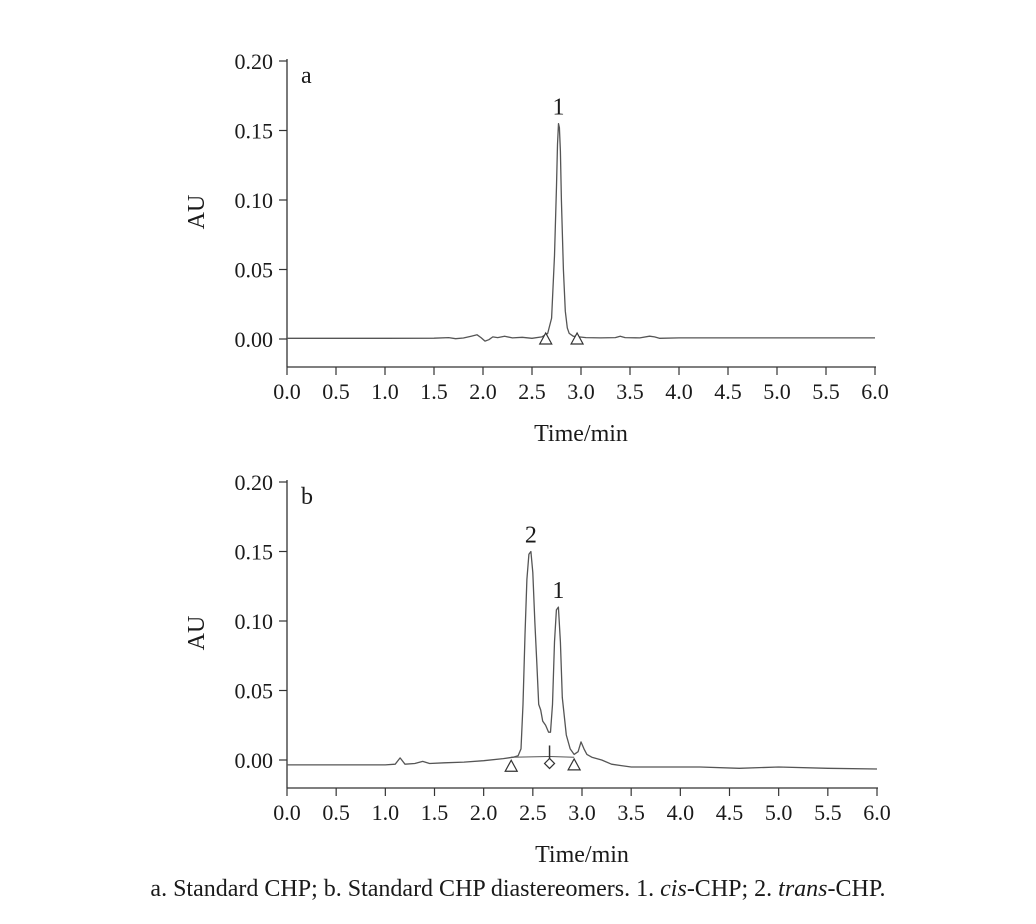 The image size is (1036, 924). What do you see at coordinates (732, 889) in the screenshot?
I see `caption-text: -CHP; 2.` at bounding box center [732, 889].